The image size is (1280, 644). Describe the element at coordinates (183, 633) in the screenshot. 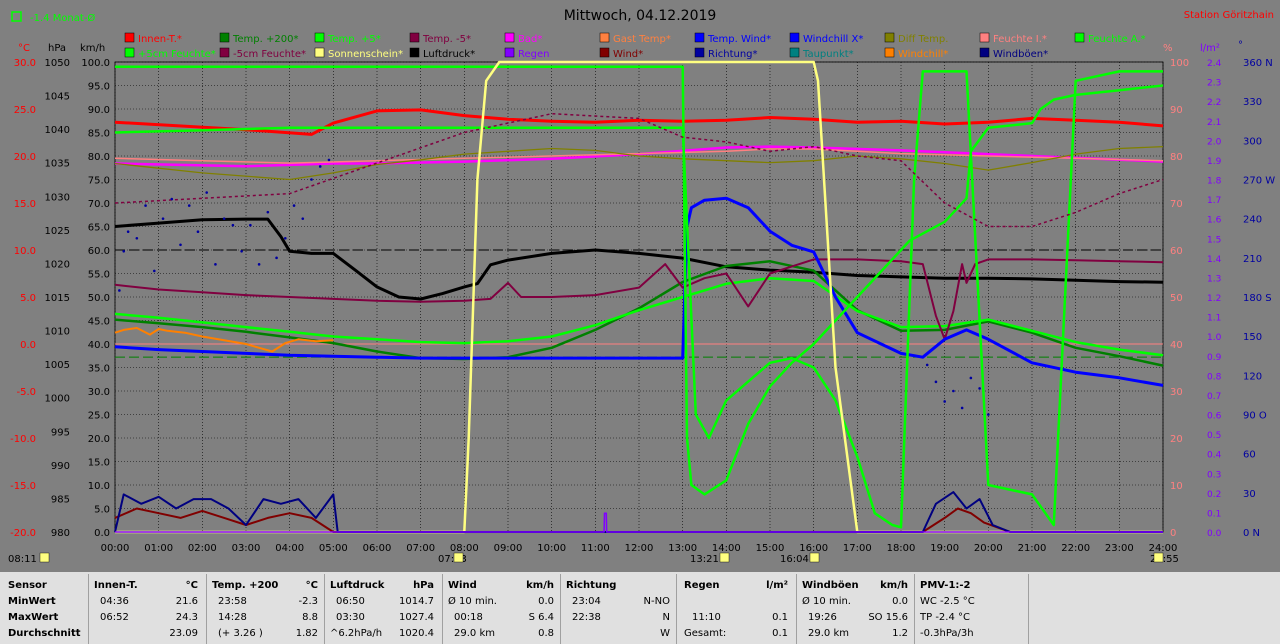

I see `innen-avg: 23.09` at that location.